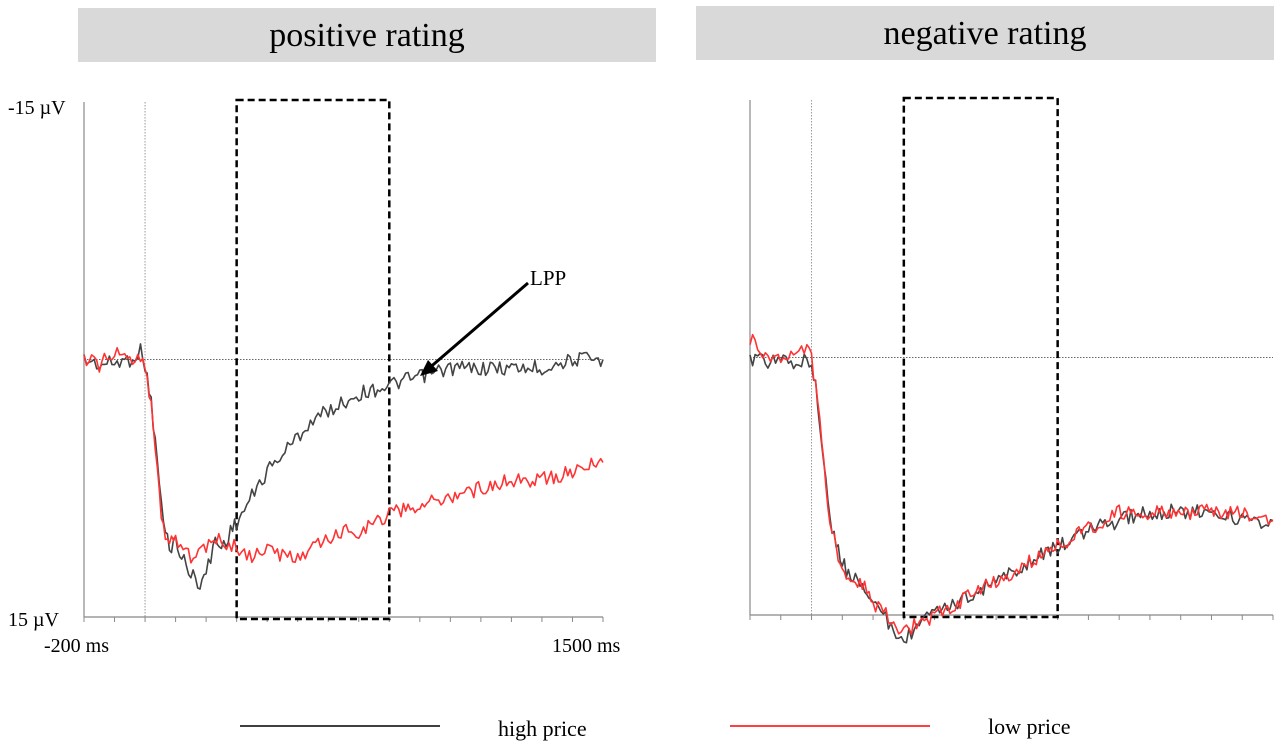 The width and height of the screenshot is (1278, 747). I want to click on legend-low-label: low price, so click(1029, 726).